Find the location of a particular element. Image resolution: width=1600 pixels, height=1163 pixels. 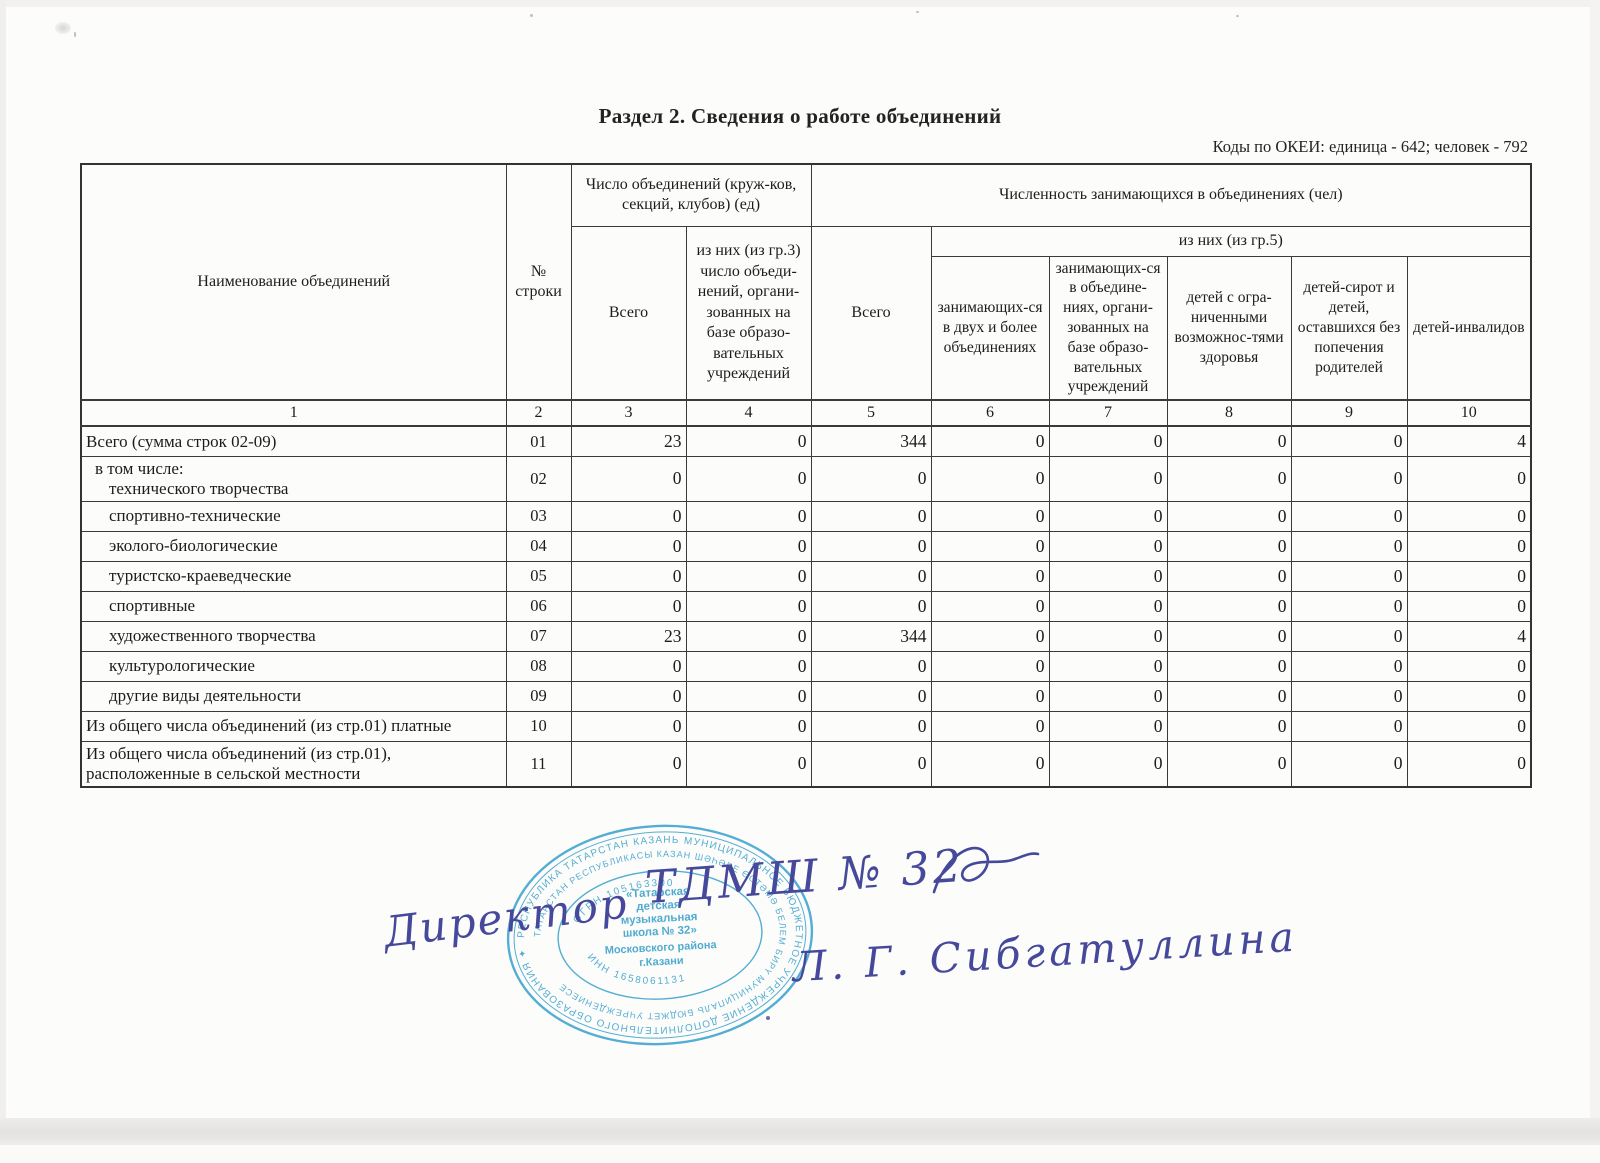

table-row: спортивные 06 0 0 0 0 0 0 0 0 is located at coordinates (806, 606).